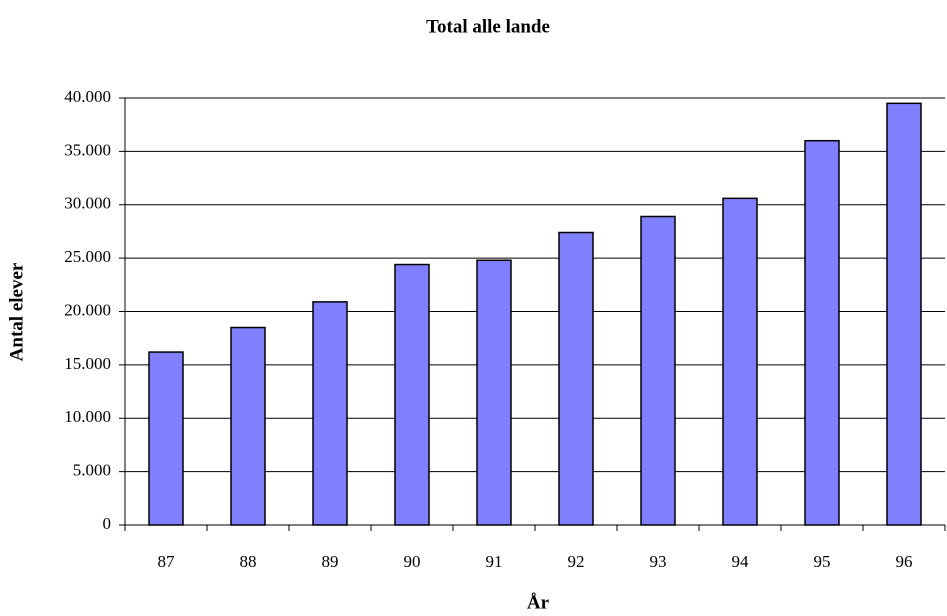 This screenshot has height=616, width=947. Describe the element at coordinates (248, 561) in the screenshot. I see `x-tick-label: 88` at that location.